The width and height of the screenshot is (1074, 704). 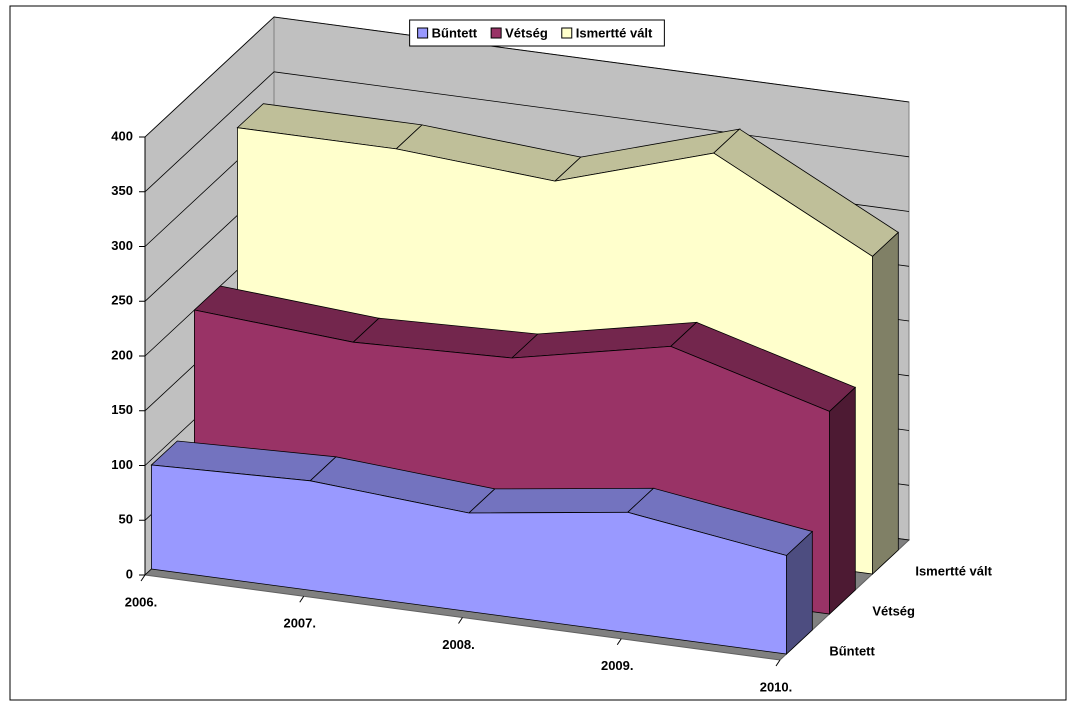 I want to click on legend-box, so click(x=537, y=33).